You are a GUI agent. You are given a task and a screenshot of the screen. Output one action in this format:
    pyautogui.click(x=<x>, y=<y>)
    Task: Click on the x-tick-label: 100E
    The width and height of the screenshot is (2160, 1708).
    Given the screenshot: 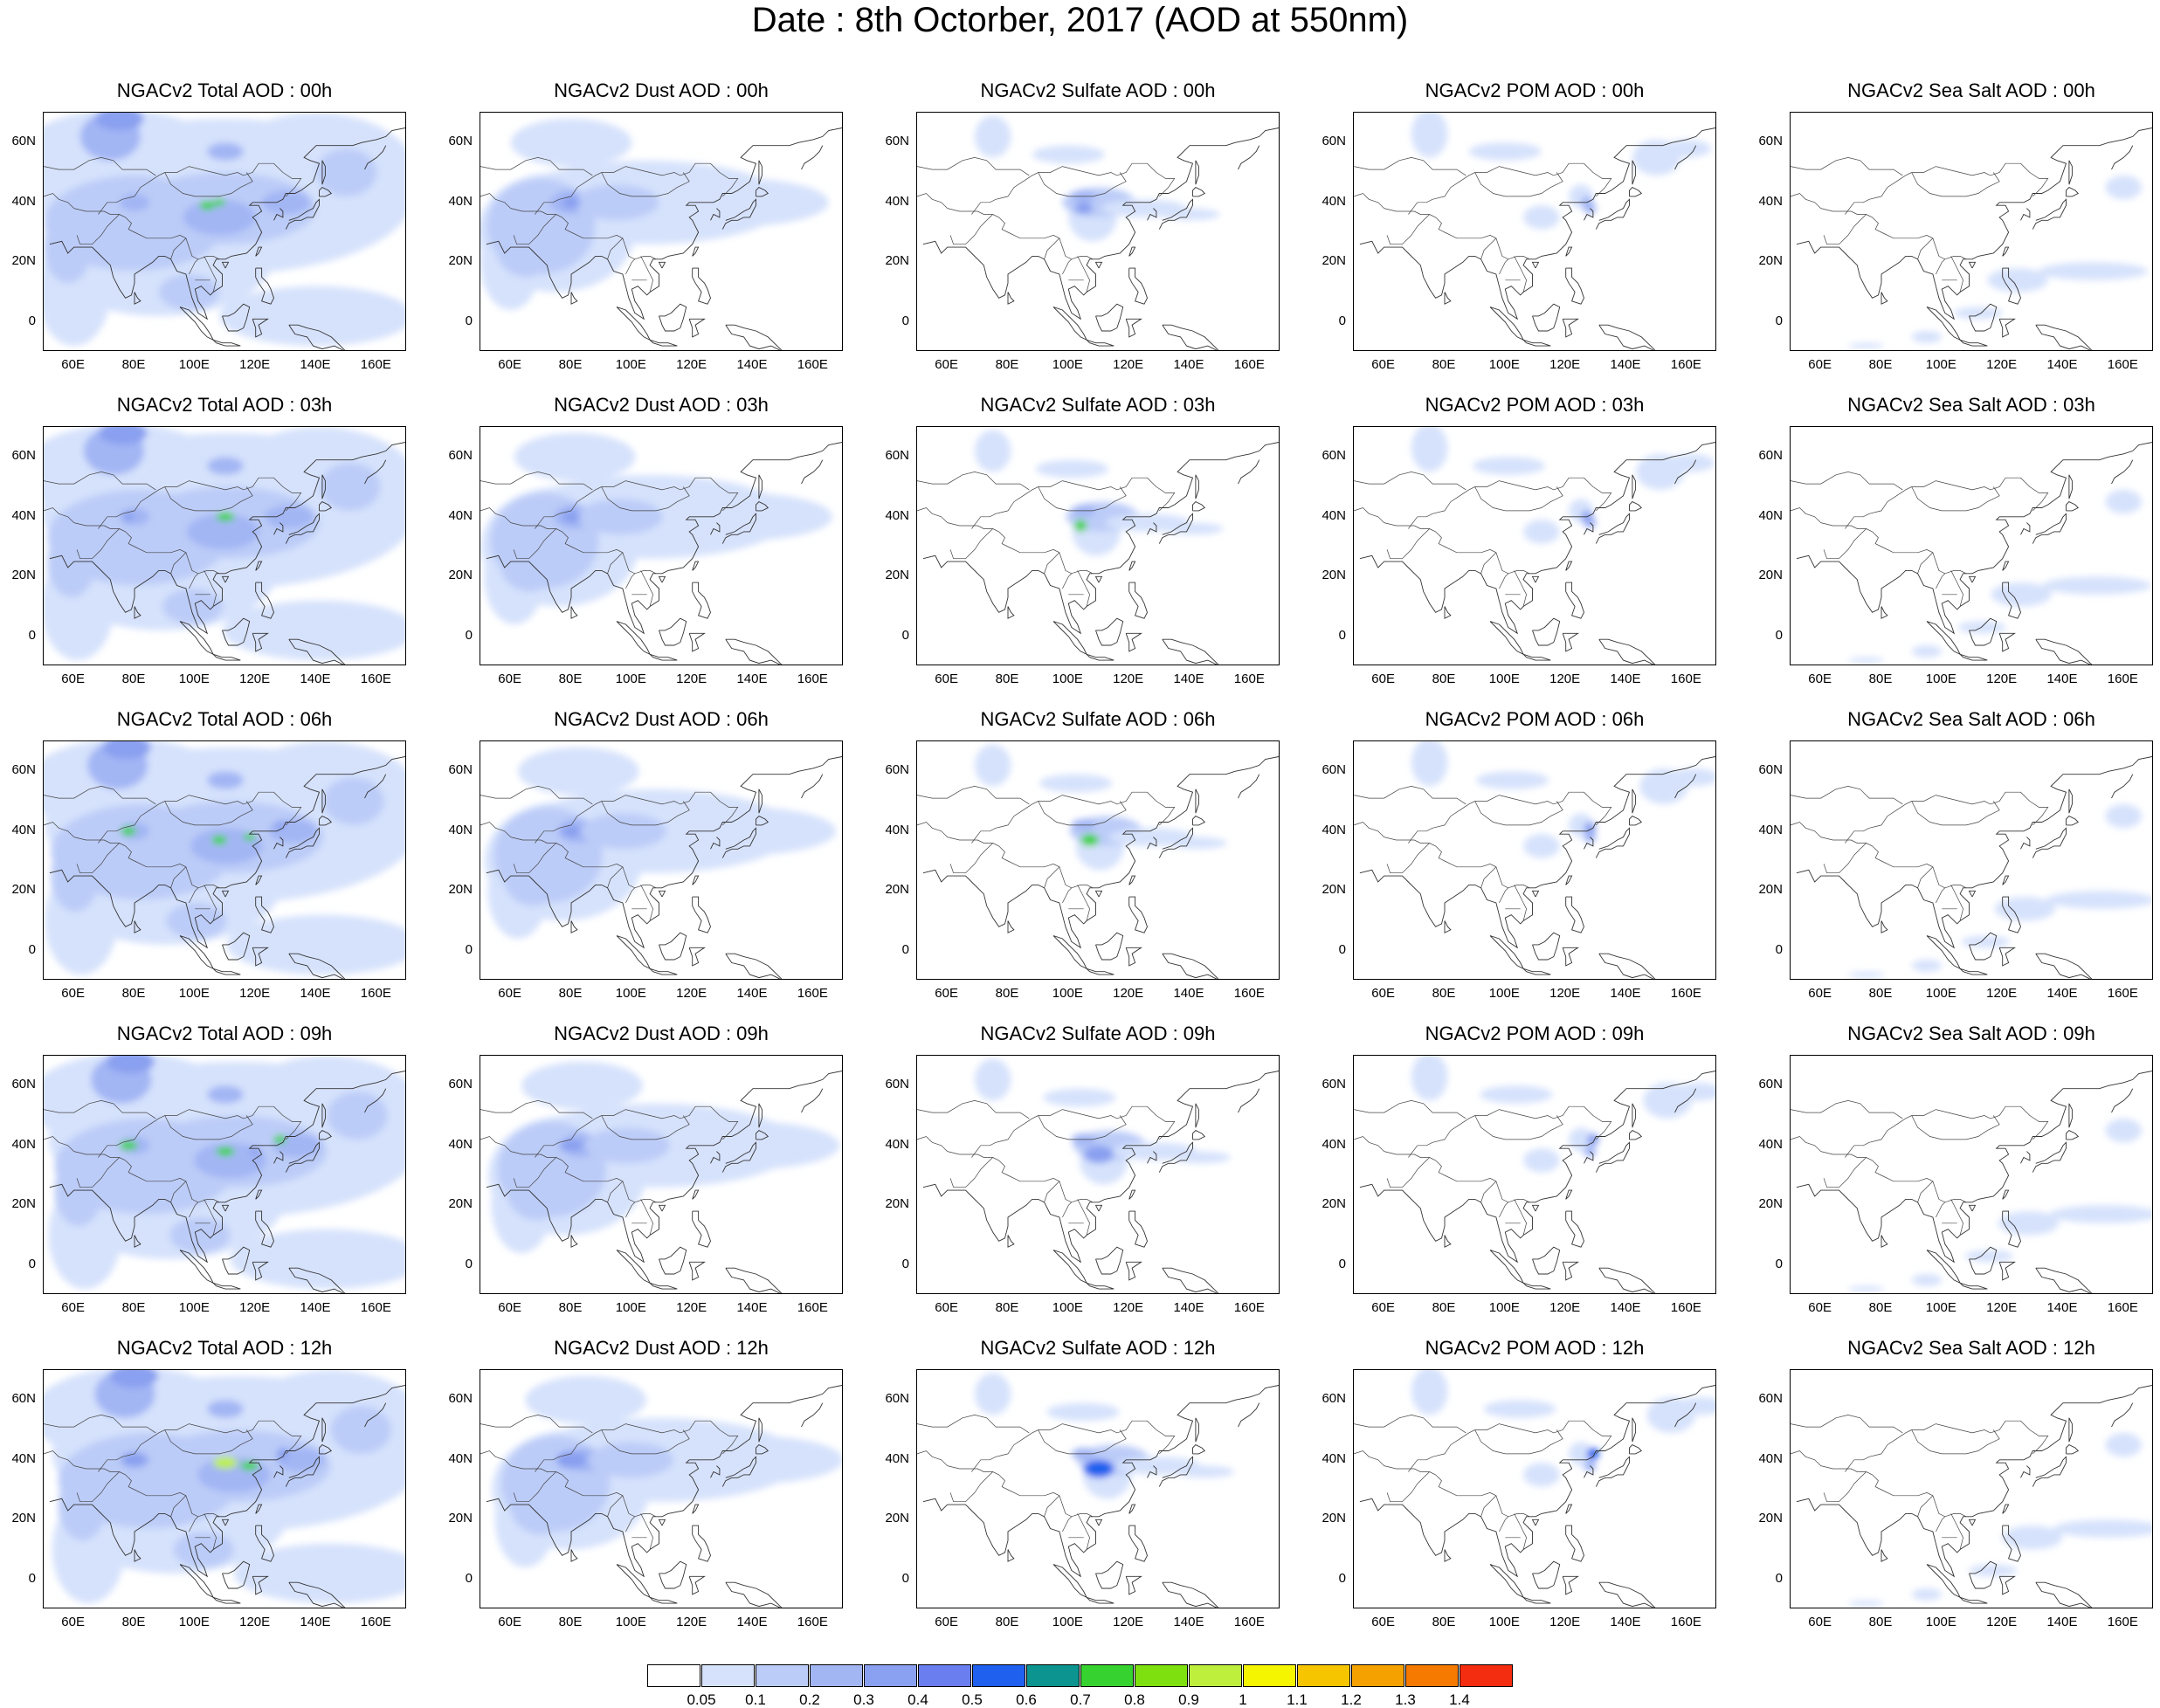 What is the action you would take?
    pyautogui.click(x=630, y=1307)
    